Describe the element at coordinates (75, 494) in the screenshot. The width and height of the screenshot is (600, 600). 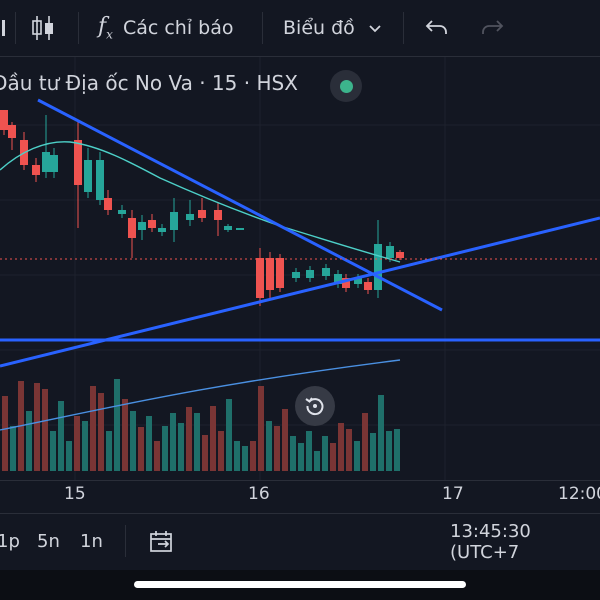
I see `time-axis-label: 15` at that location.